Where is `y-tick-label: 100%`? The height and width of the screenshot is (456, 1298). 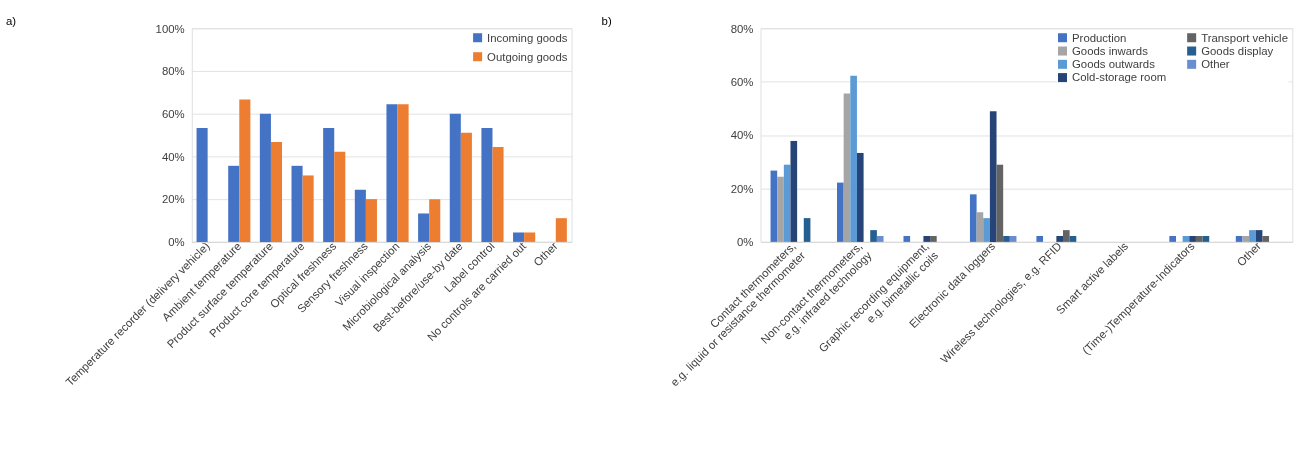
y-tick-label: 100% is located at coordinates (170, 28).